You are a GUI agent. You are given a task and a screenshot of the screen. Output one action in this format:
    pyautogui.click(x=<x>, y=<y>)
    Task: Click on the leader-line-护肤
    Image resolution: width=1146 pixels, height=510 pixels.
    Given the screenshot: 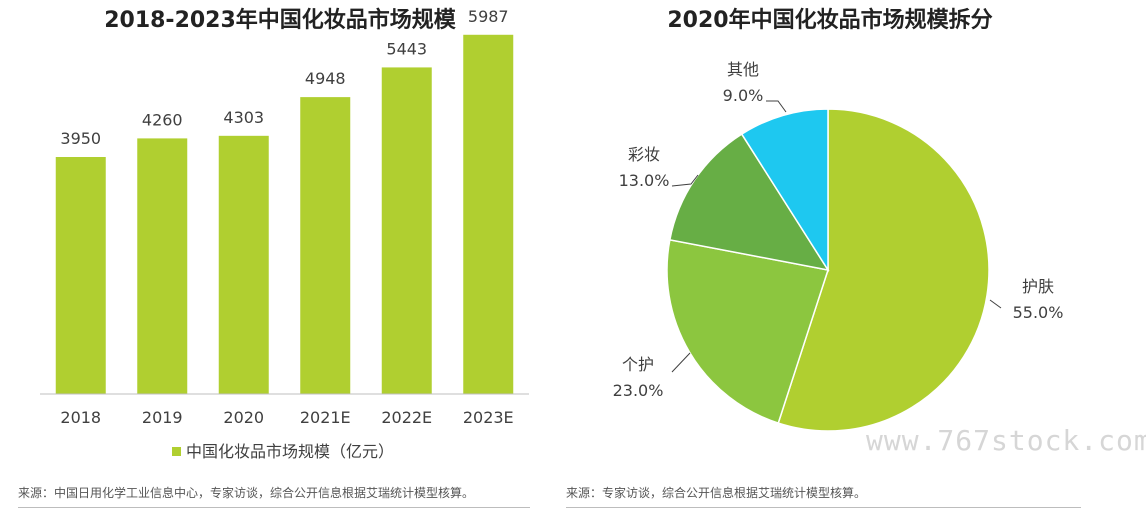 What is the action you would take?
    pyautogui.click(x=995, y=304)
    